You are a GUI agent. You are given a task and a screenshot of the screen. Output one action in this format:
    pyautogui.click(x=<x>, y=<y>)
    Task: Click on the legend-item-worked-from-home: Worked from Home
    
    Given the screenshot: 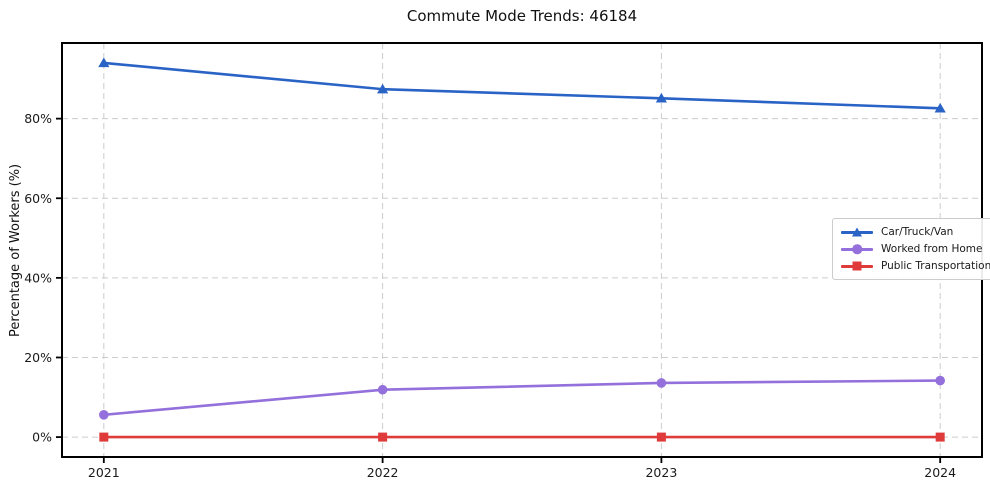 What is the action you would take?
    pyautogui.click(x=915, y=249)
    